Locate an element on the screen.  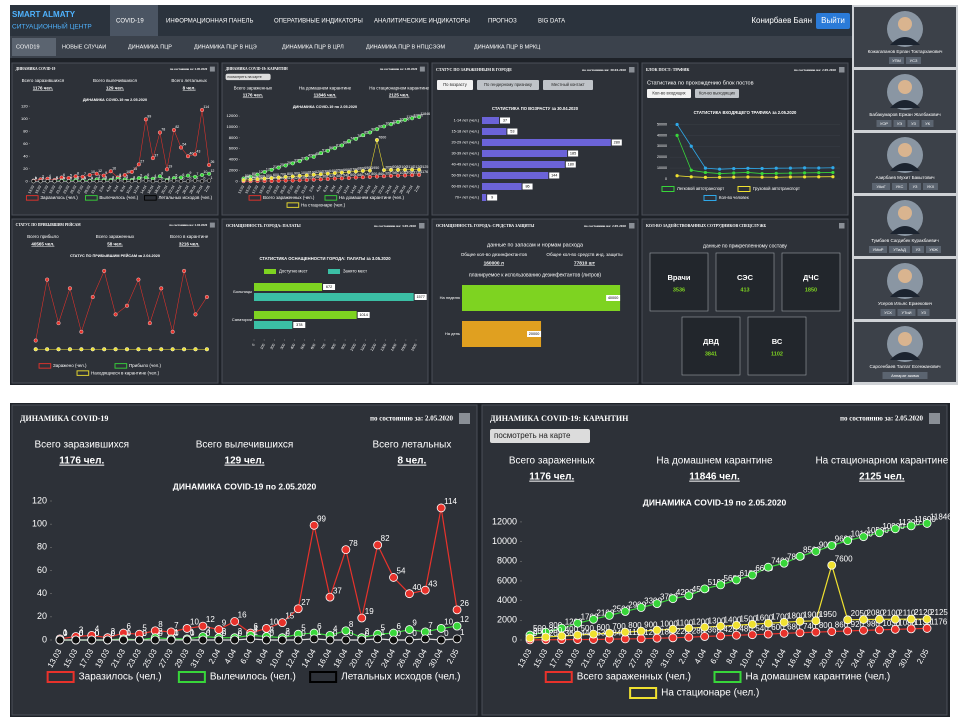
subnav-item: НОВЫЕ СЛУЧАИ is located at coordinates (84, 47).